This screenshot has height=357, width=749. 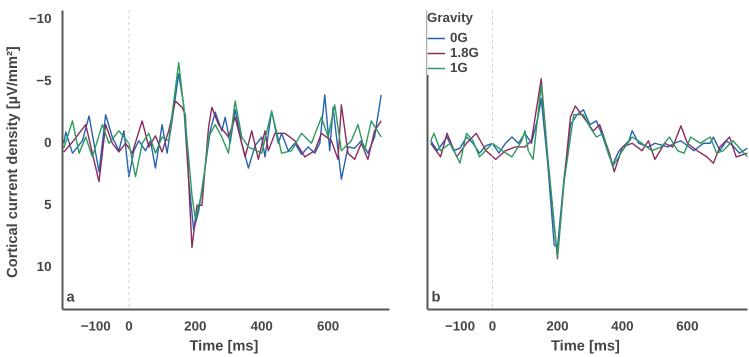 I want to click on y-tick-label: 0, so click(x=48, y=142).